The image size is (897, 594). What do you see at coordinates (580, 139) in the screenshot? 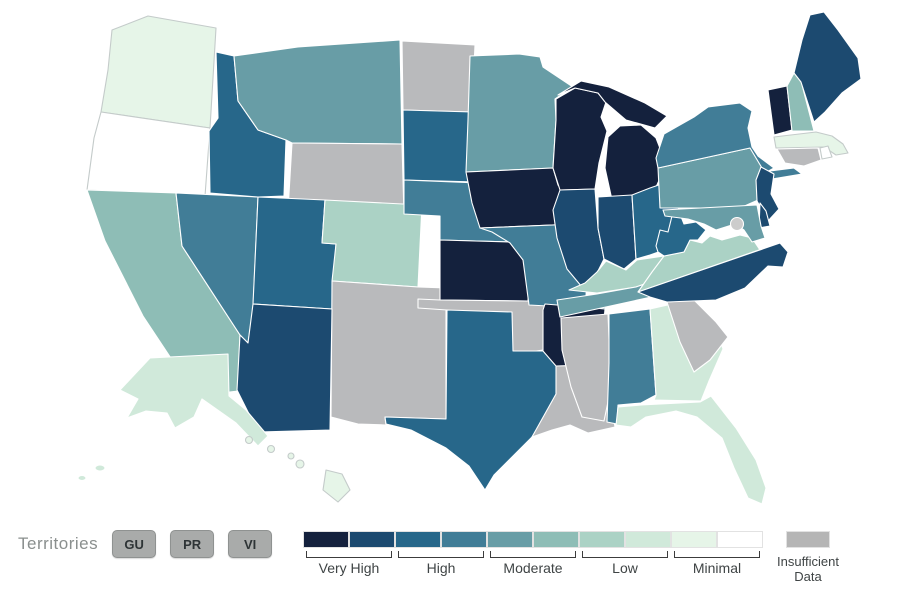
I see `state-WI` at bounding box center [580, 139].